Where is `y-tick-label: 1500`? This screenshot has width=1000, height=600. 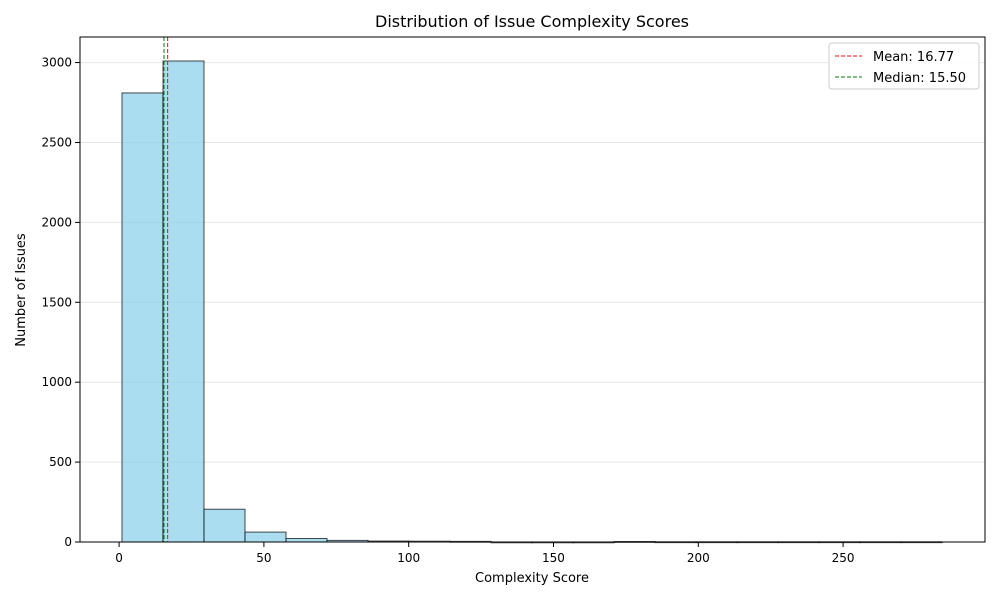 y-tick-label: 1500 is located at coordinates (56, 302).